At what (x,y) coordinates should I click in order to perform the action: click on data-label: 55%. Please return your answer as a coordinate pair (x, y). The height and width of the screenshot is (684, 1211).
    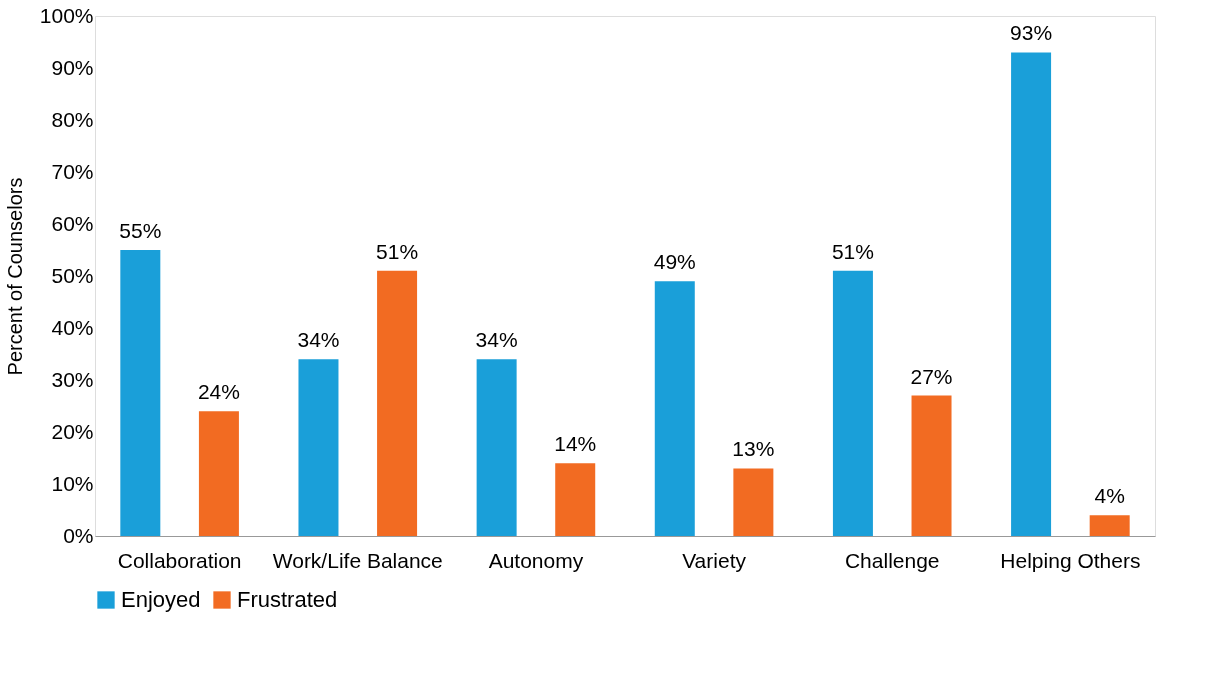
    Looking at the image, I should click on (140, 230).